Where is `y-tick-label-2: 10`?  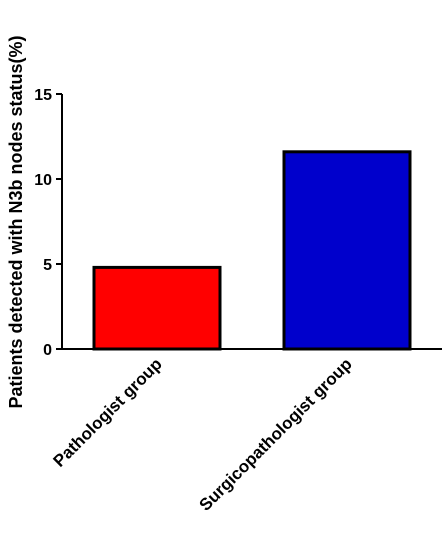 y-tick-label-2: 10 is located at coordinates (43, 180).